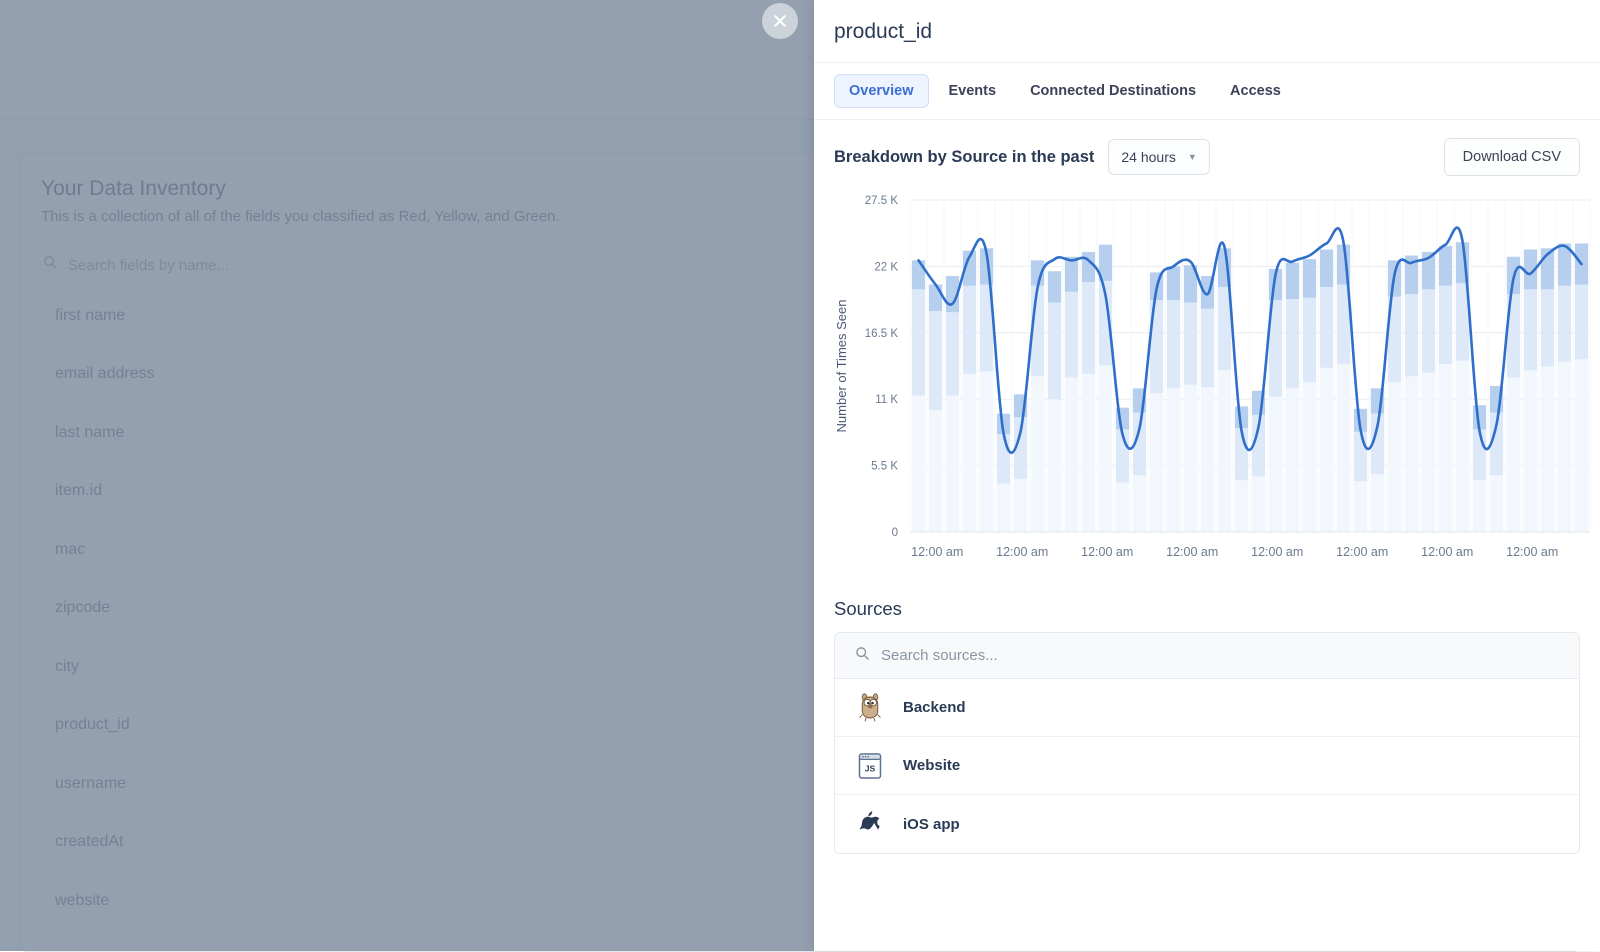  What do you see at coordinates (1512, 157) in the screenshot?
I see `download-csv-button: Download CSV` at bounding box center [1512, 157].